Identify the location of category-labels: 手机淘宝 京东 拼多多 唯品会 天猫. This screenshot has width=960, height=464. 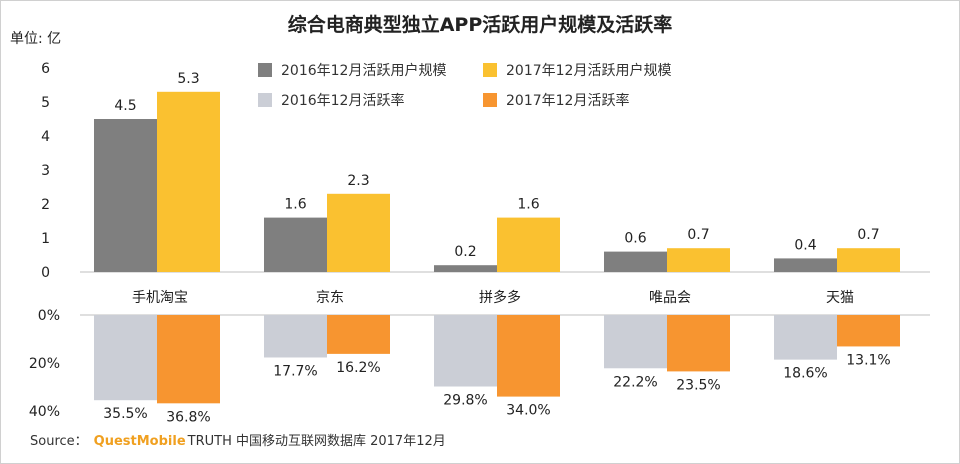
(493, 297).